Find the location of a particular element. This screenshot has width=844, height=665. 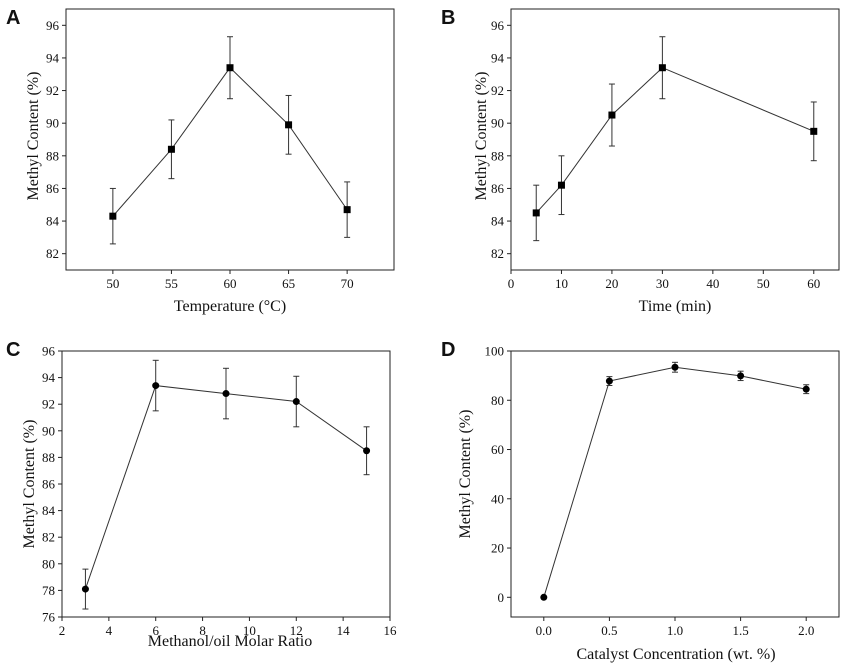

panel-d-y-tick-label: 0 is located at coordinates (501, 597).